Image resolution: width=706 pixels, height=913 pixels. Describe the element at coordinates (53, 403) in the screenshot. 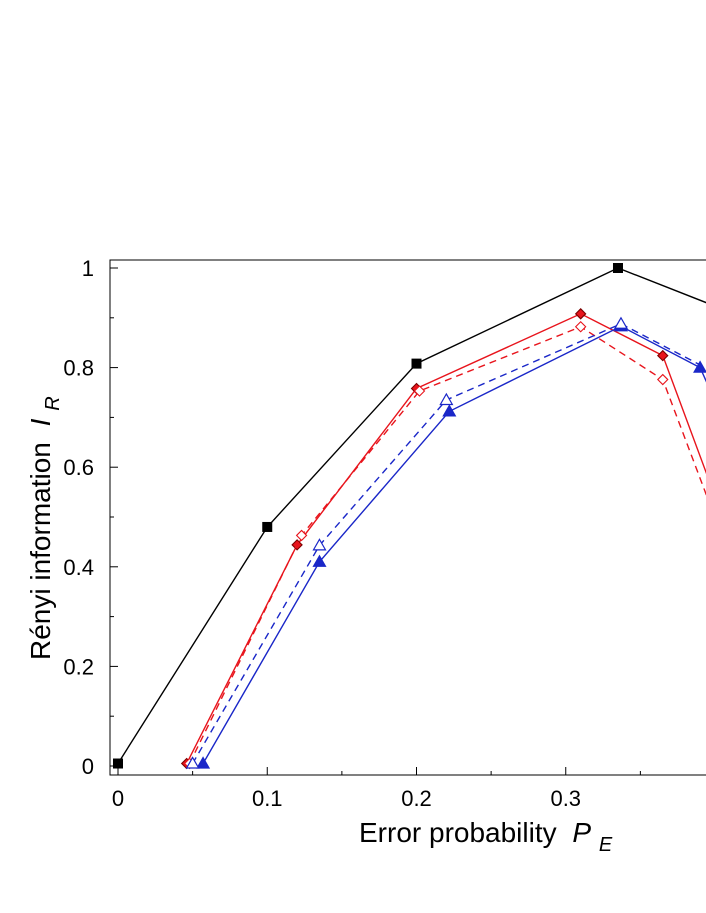

I see `y-axis-title-subscript: R` at that location.